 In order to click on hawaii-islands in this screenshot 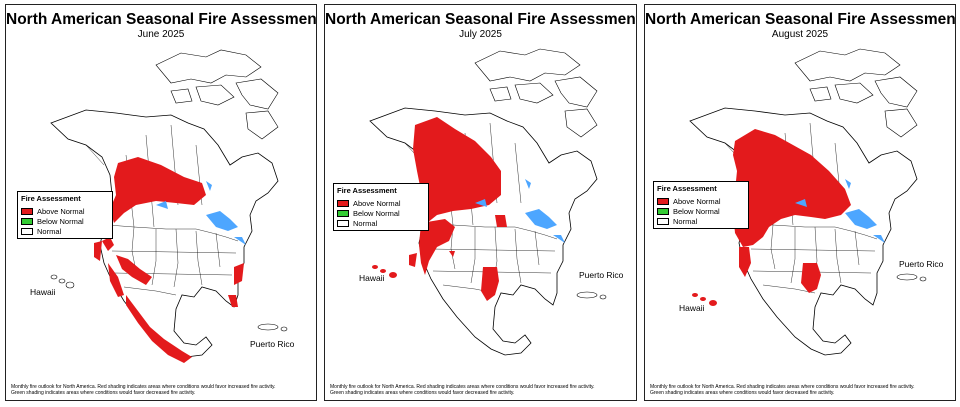, I will do `click(62, 281)`.